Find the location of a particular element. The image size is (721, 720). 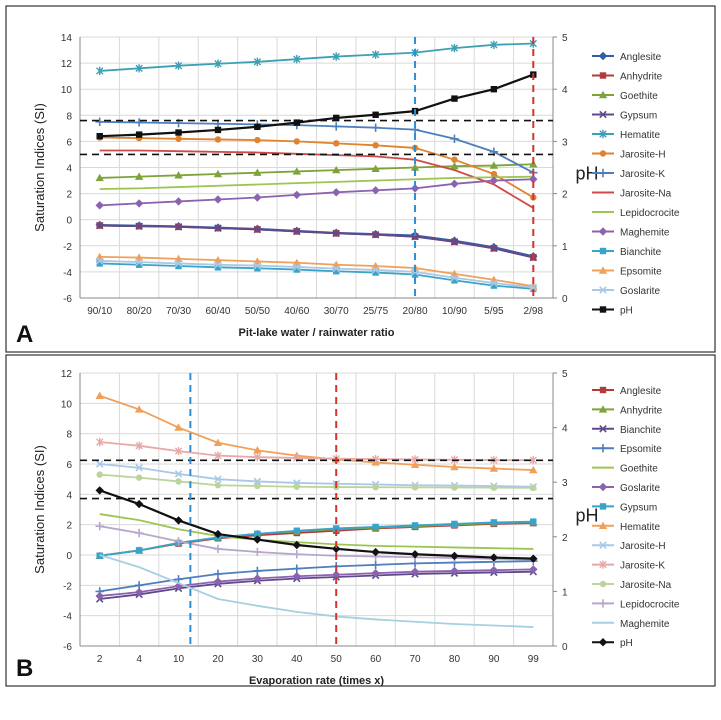

line-ph is located at coordinates (316, 105).